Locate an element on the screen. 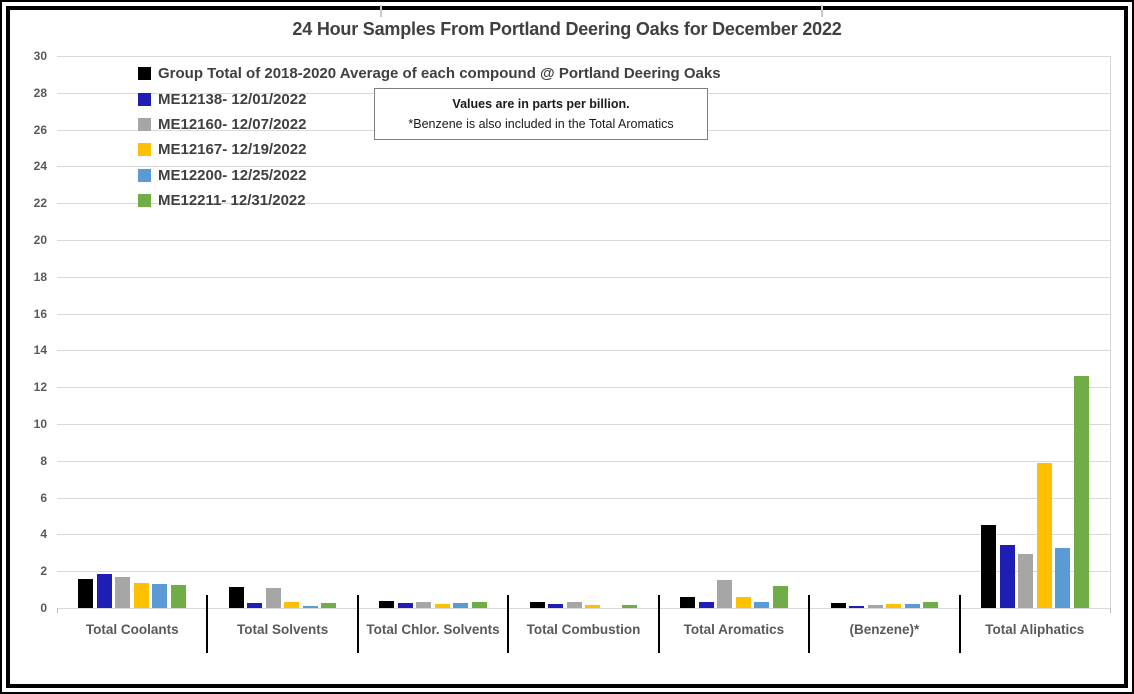 The height and width of the screenshot is (694, 1134). y-axis-tick-label: 10 is located at coordinates (40, 424).